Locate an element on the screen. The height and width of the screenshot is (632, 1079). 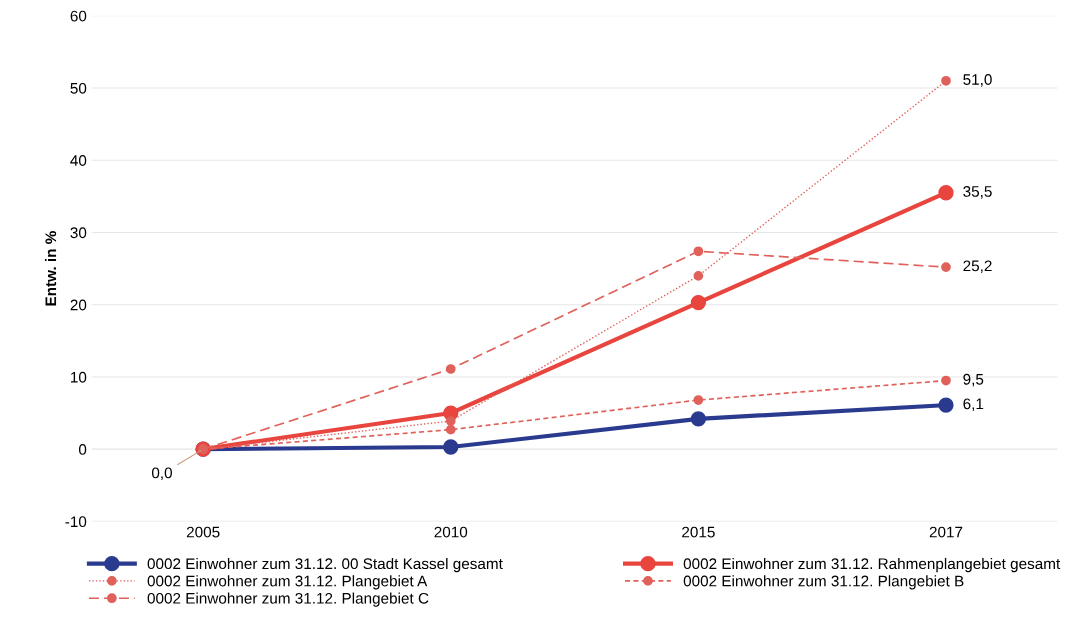
y-tick-label: 20 is located at coordinates (78, 305).